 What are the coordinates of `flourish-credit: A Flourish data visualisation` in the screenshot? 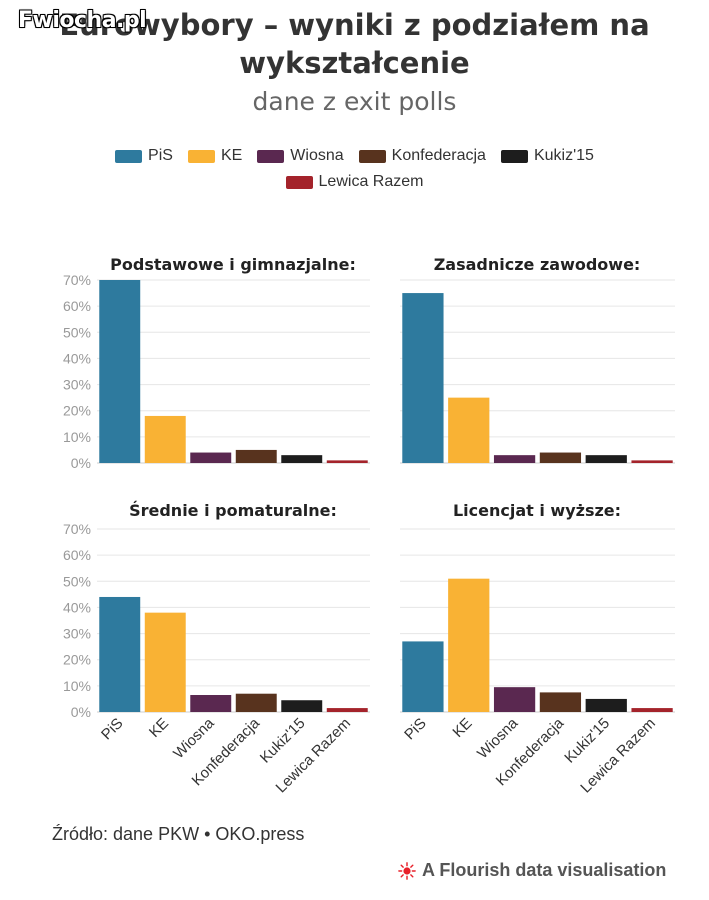 It's located at (532, 870).